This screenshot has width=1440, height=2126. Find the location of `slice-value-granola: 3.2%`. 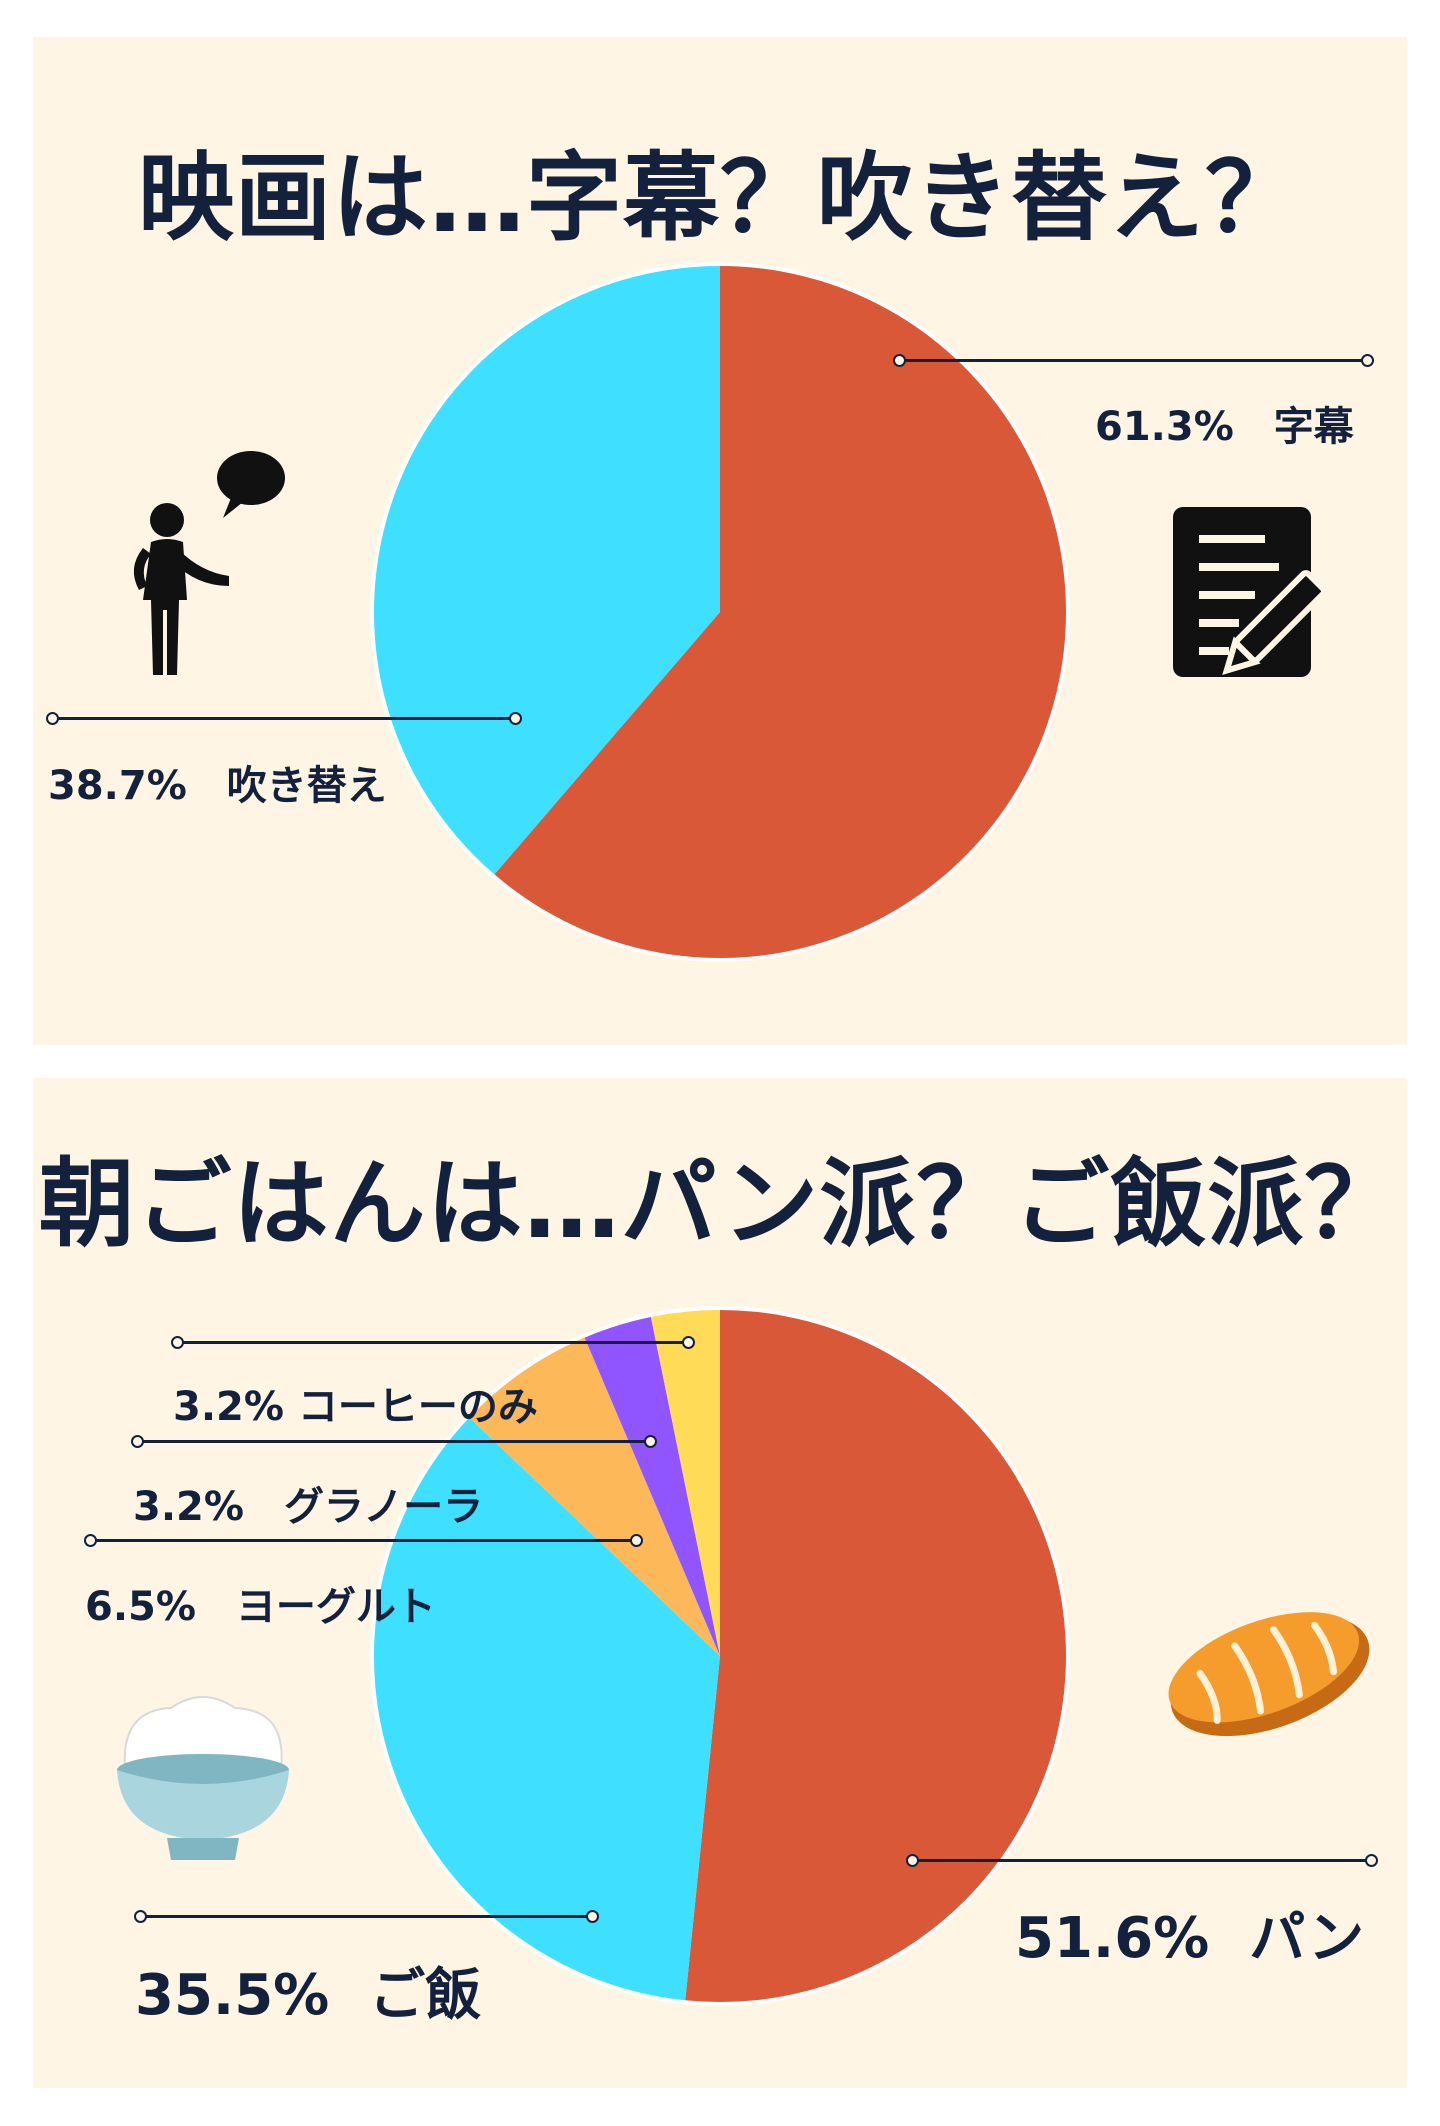

slice-value-granola: 3.2% is located at coordinates (188, 1507).